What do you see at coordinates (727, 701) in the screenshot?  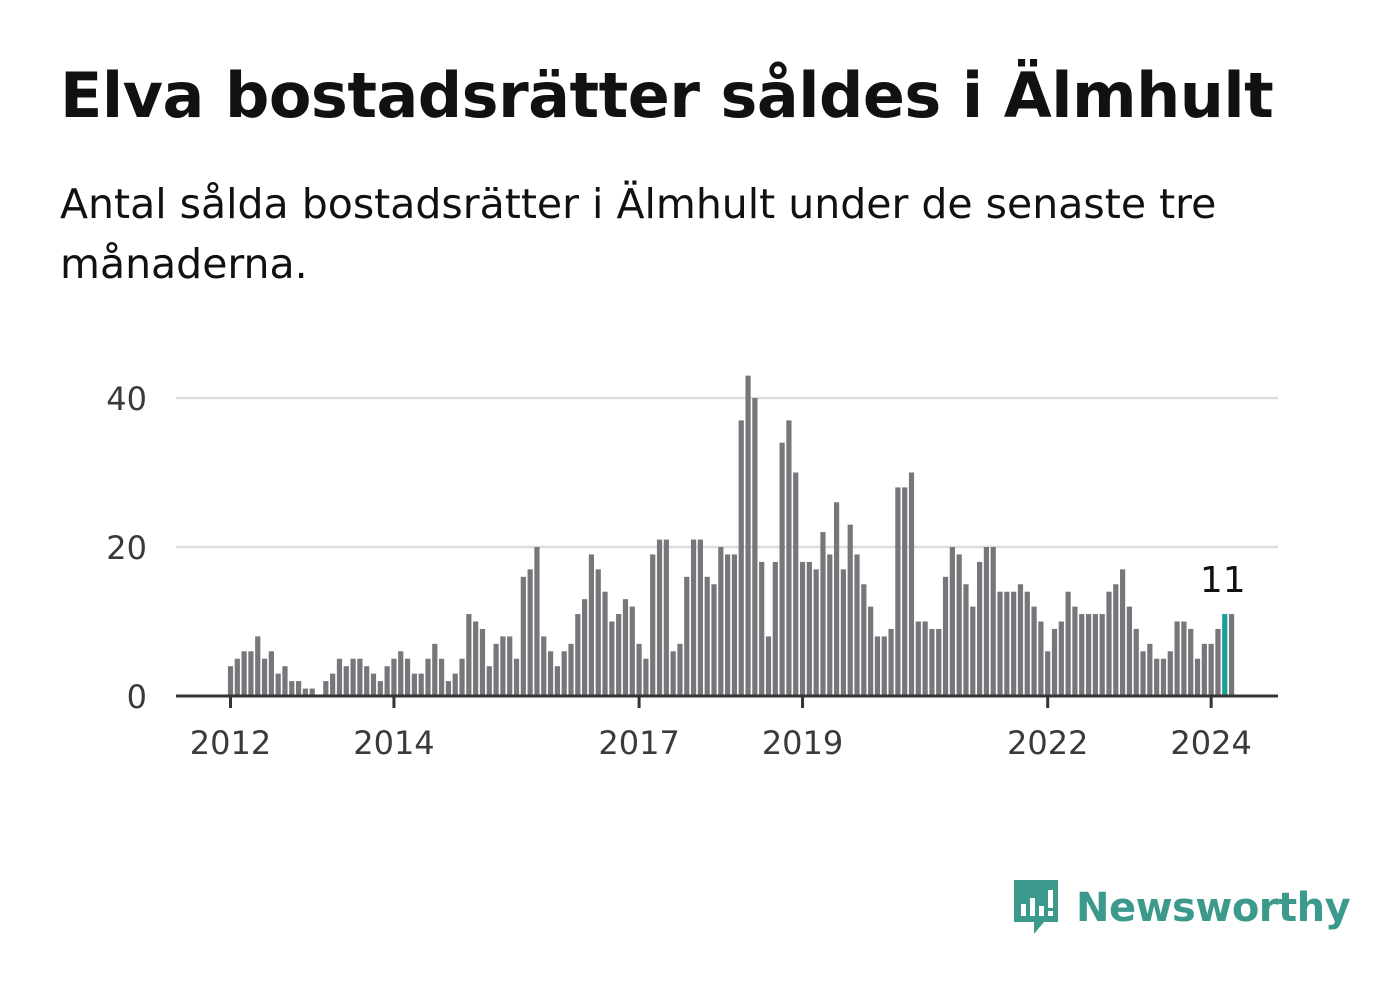 I see `x-axis` at bounding box center [727, 701].